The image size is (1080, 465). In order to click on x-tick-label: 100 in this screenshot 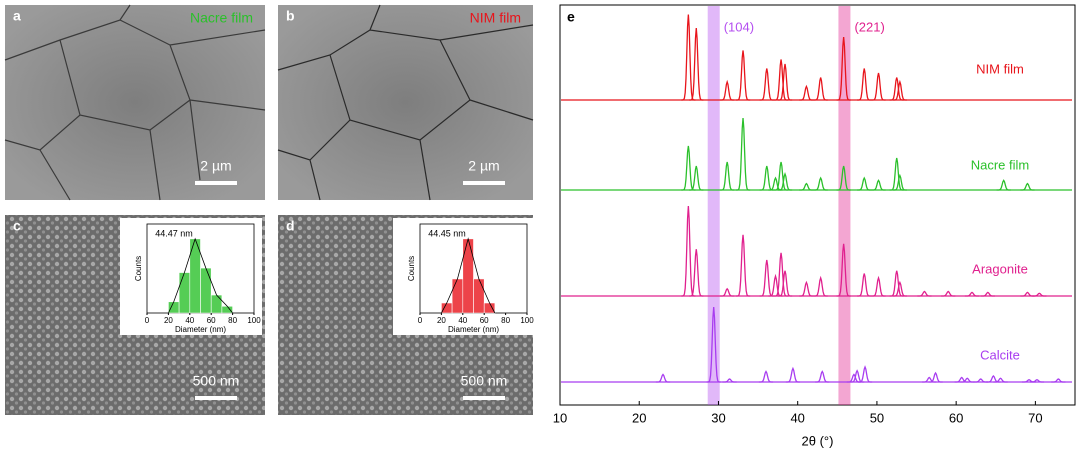, I will do `click(254, 320)`.